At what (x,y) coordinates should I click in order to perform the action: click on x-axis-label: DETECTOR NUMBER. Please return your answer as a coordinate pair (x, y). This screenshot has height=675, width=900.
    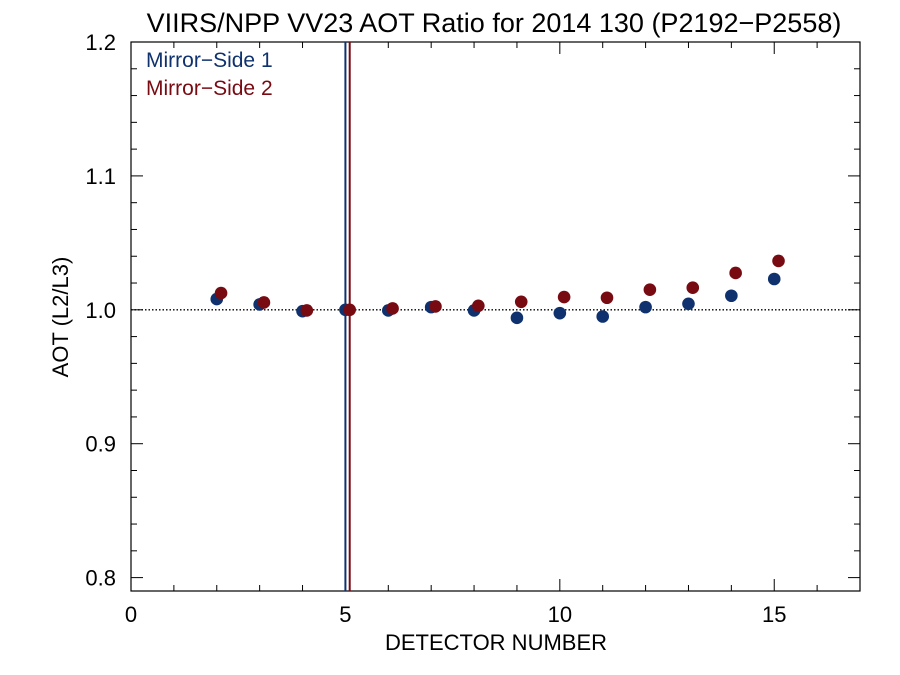
    Looking at the image, I should click on (496, 642).